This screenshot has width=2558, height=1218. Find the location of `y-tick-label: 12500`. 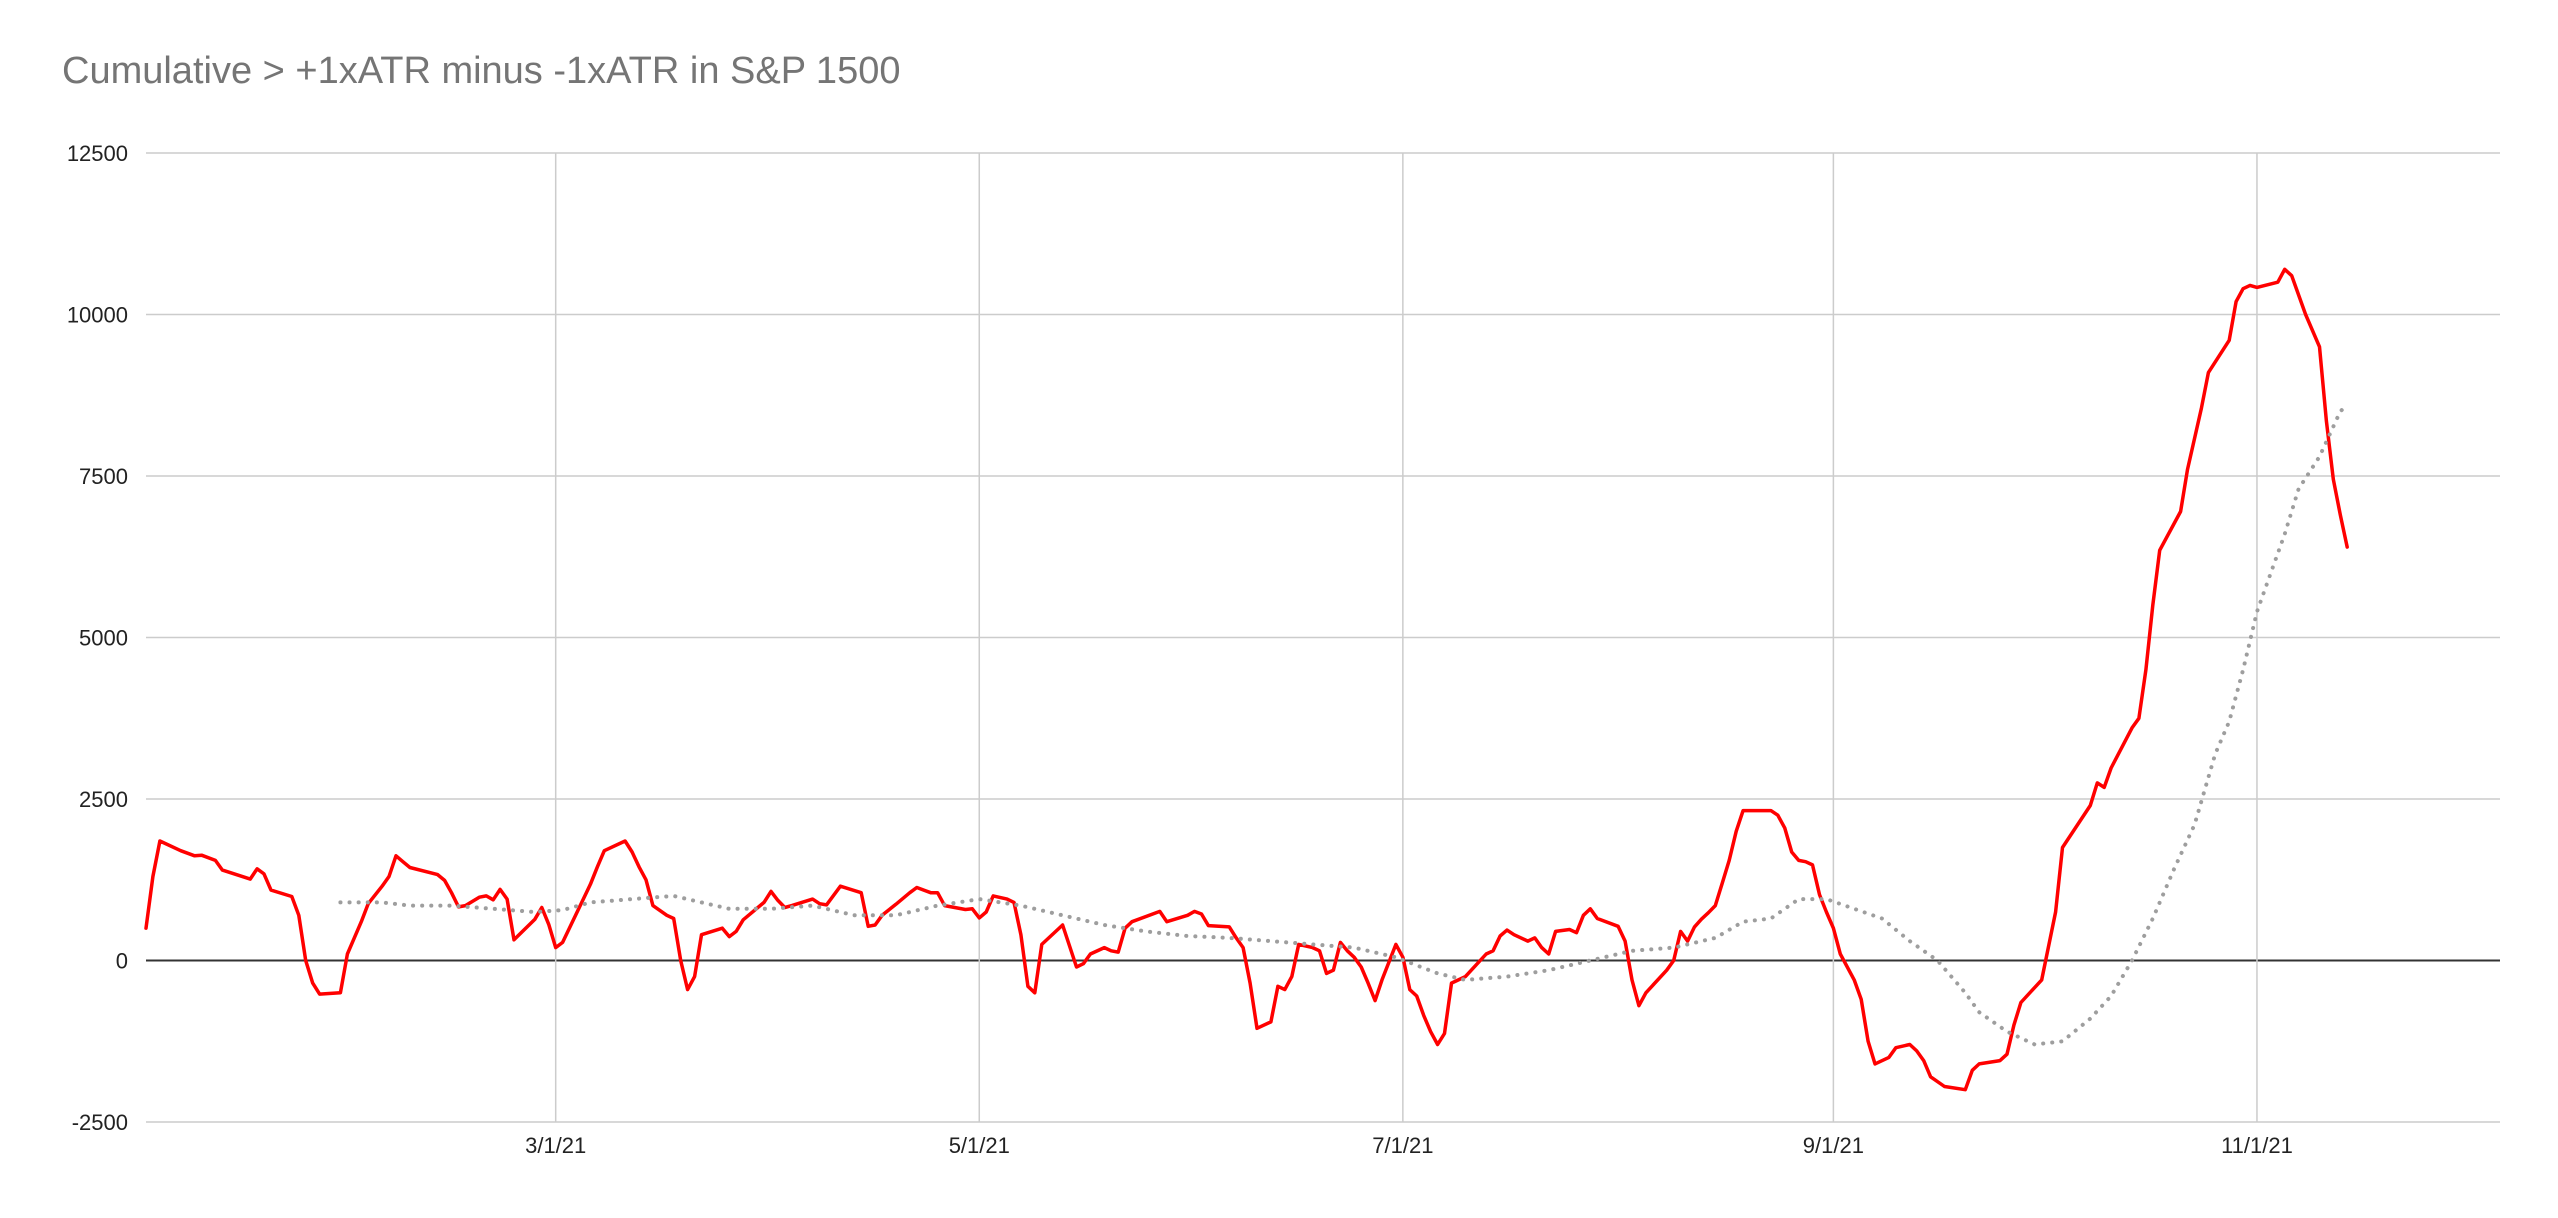

y-tick-label: 12500 is located at coordinates (97, 153).